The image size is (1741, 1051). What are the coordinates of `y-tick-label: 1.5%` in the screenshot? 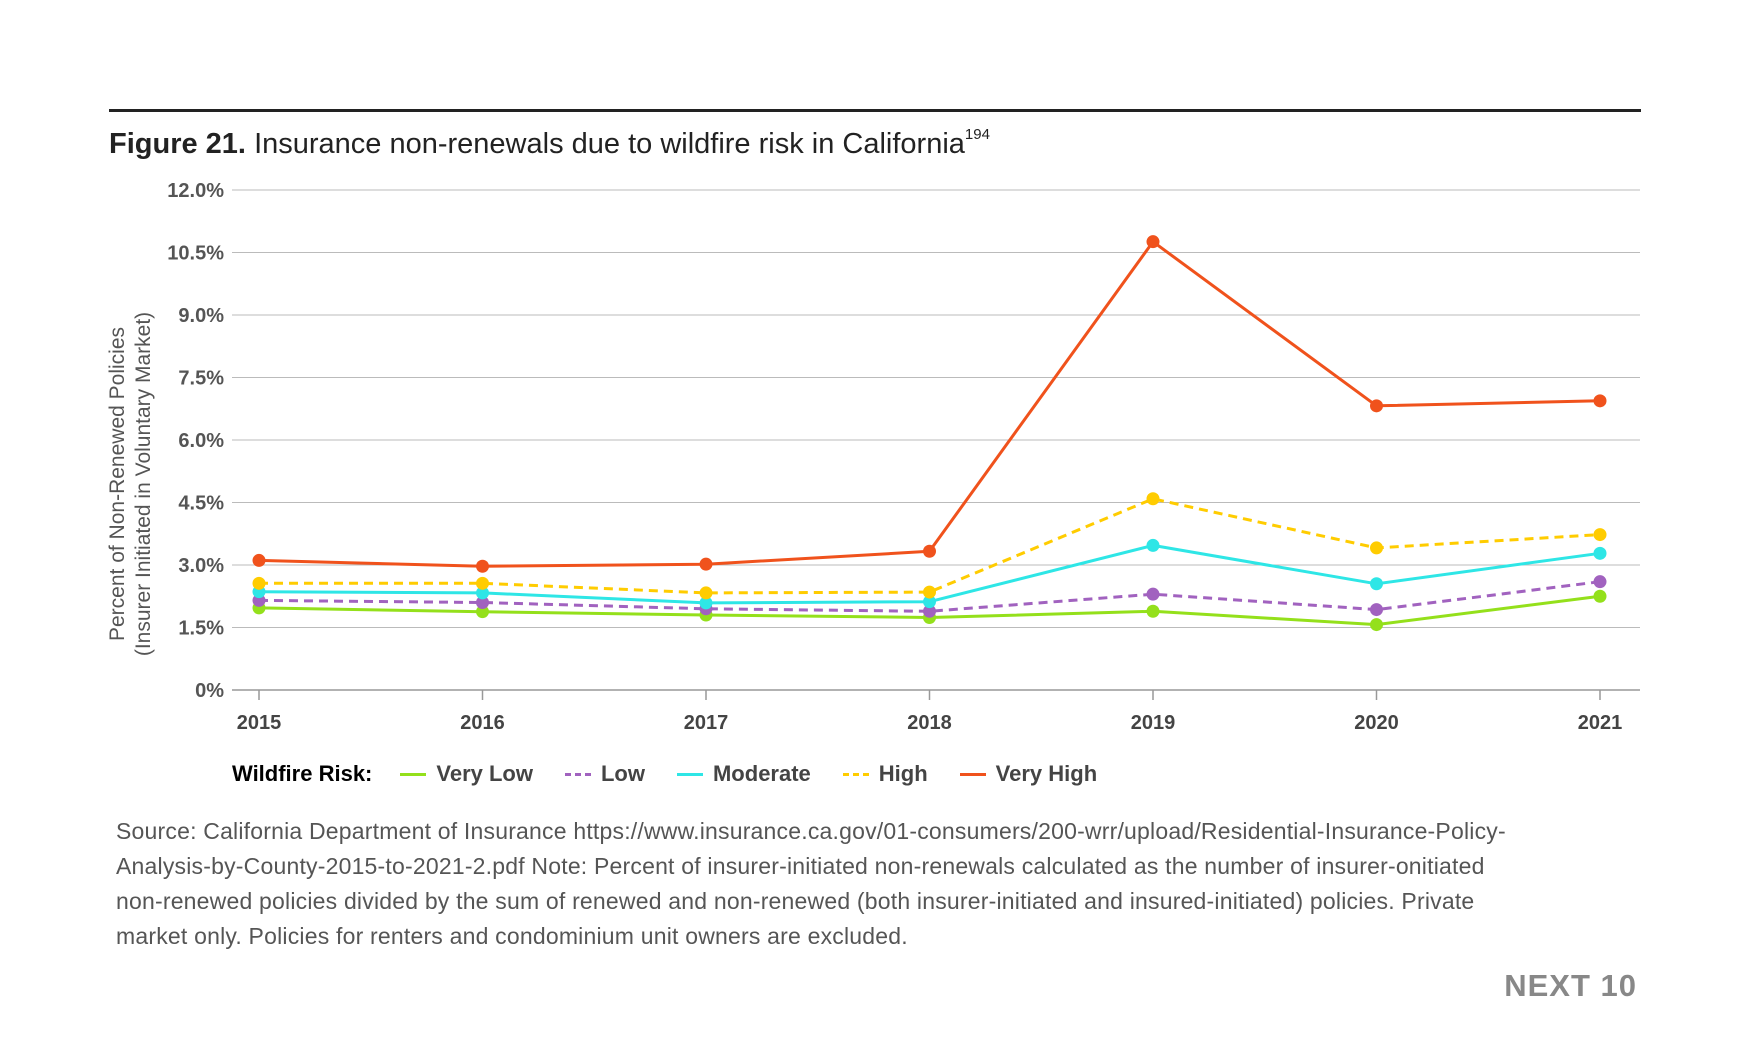 It's located at (201, 629).